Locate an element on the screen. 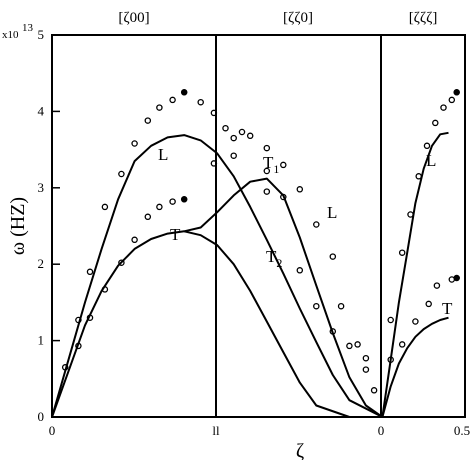  x-tick-label-4: 0.5 is located at coordinates (462, 430).